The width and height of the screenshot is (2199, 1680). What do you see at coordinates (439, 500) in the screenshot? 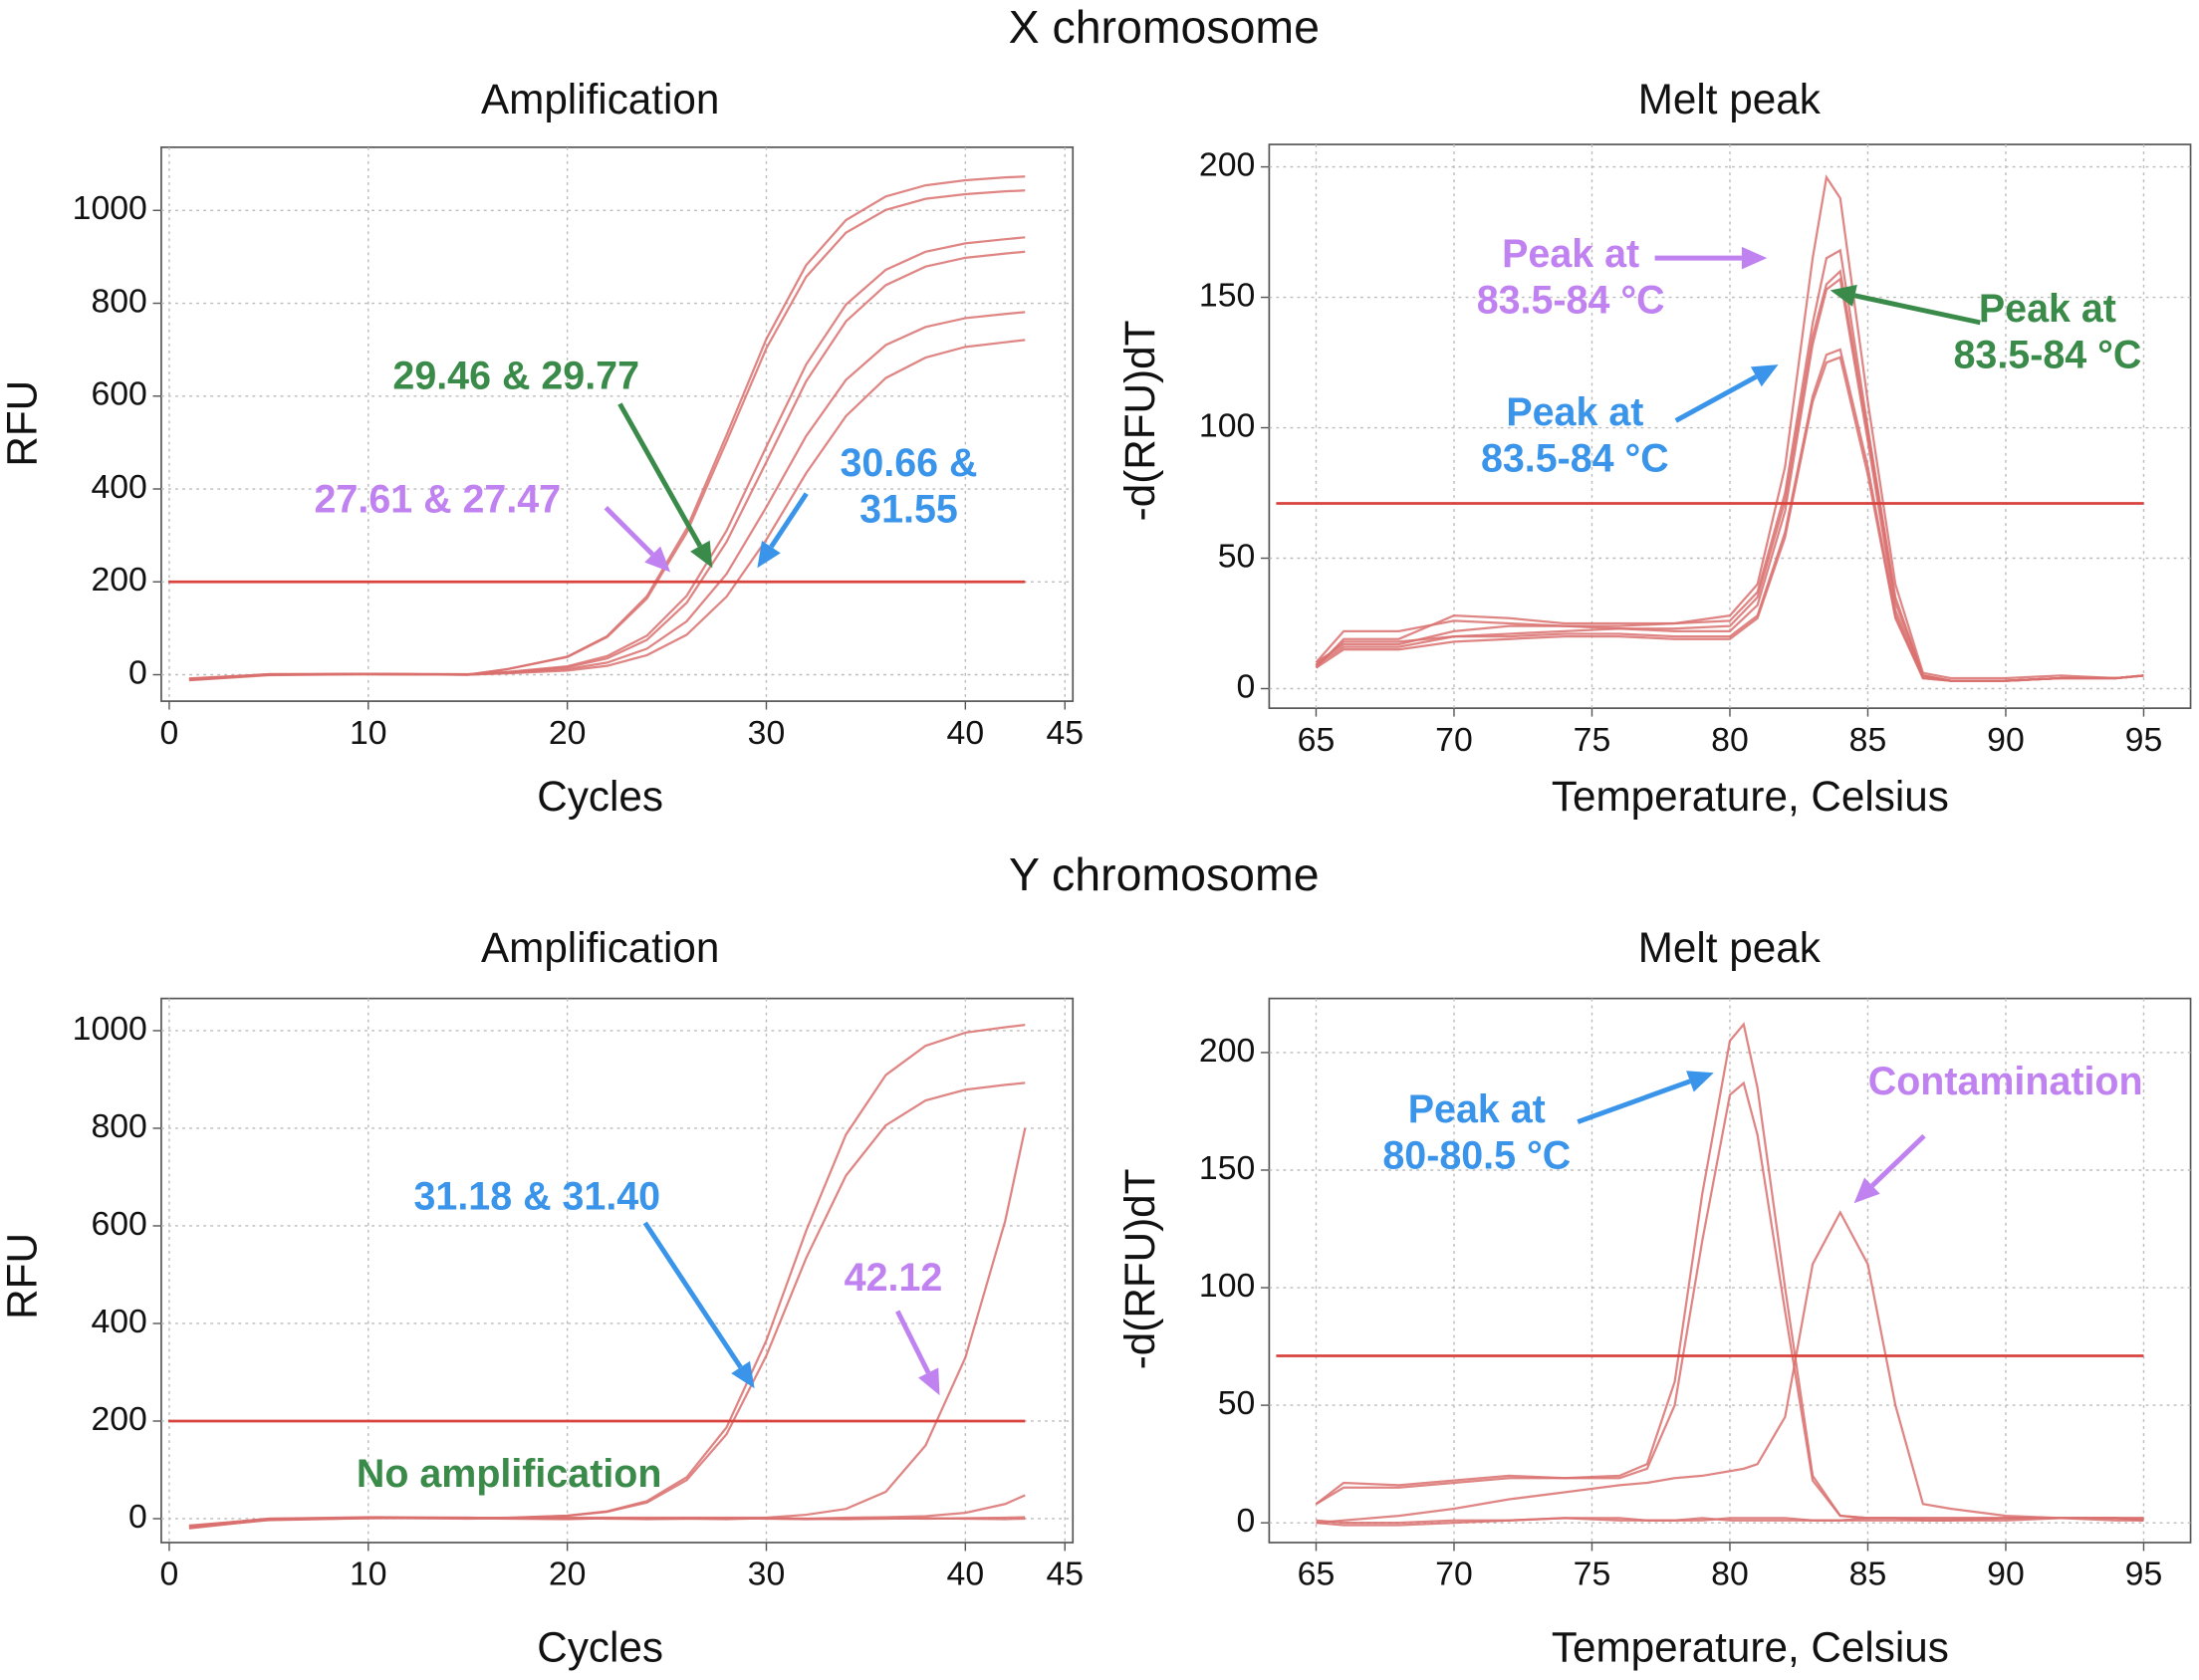
I see `annotation: 27.61 & 27.47` at bounding box center [439, 500].